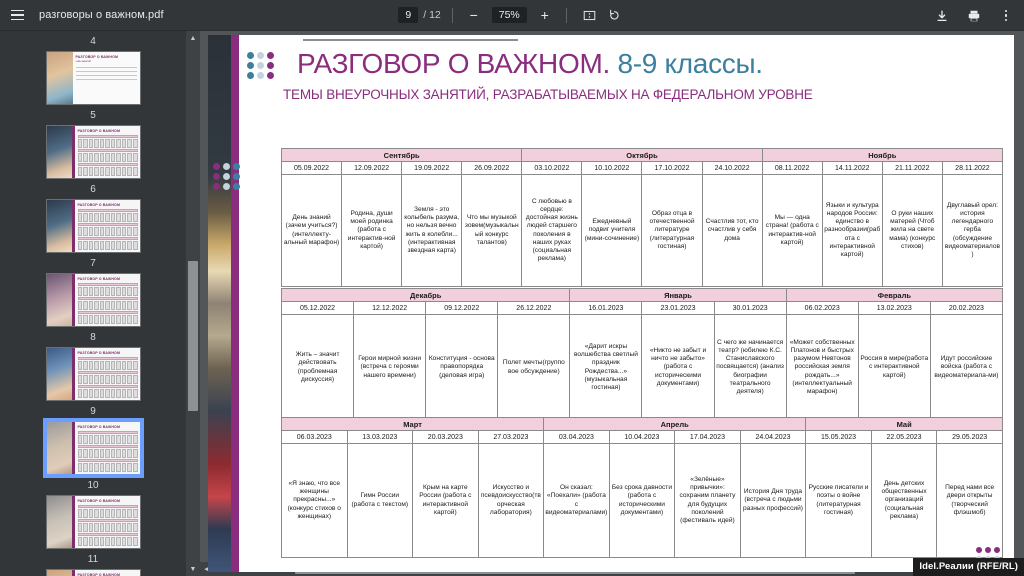  I want to click on toolbar-center-controls: 9 / 12 − 75% +, so click(512, 15).